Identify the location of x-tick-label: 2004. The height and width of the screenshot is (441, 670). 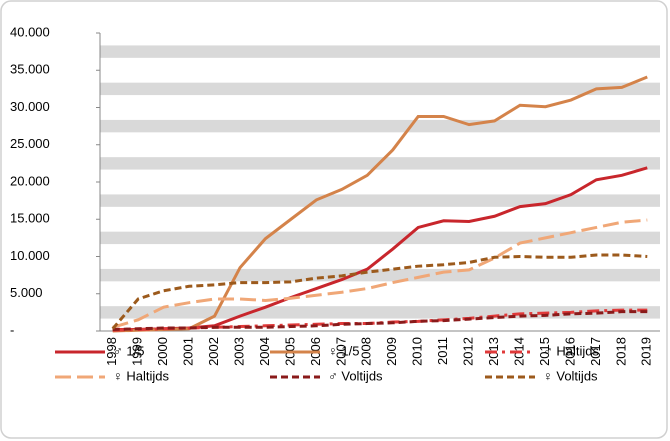
(264, 351).